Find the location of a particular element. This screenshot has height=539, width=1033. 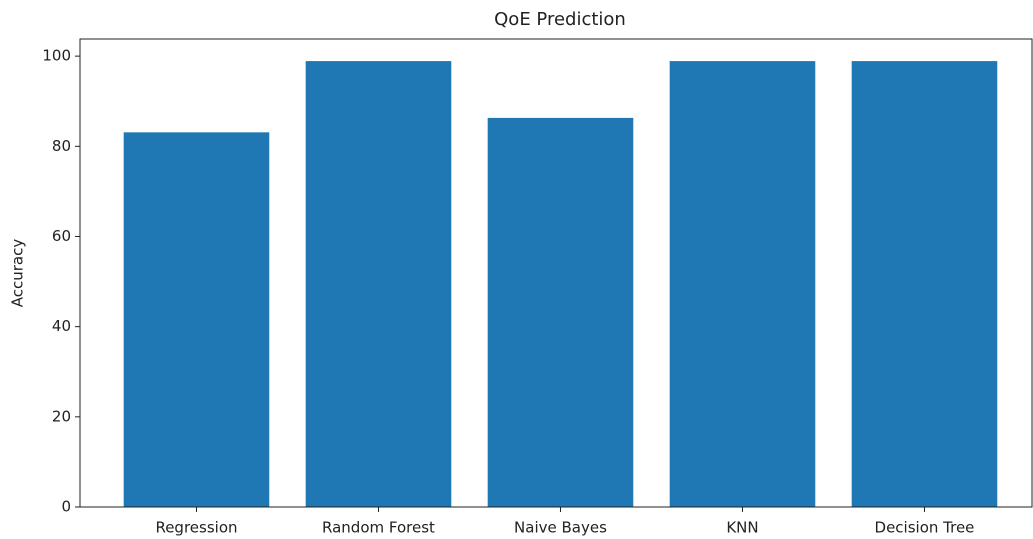

y-axis-label: Accuracy is located at coordinates (18, 273).